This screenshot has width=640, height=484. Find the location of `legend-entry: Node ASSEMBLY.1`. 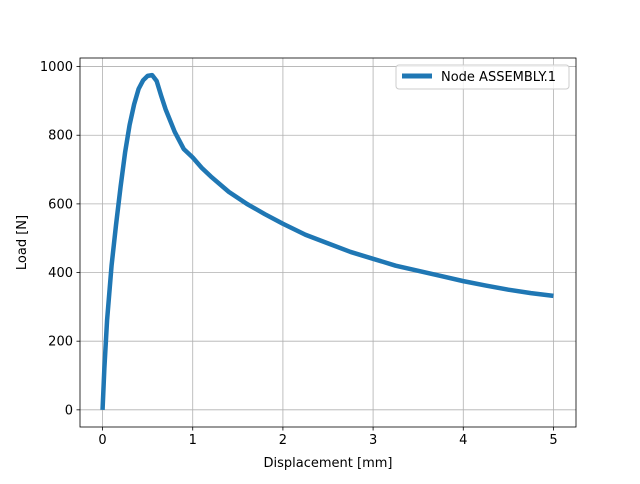

legend-entry: Node ASSEMBLY.1 is located at coordinates (498, 77).